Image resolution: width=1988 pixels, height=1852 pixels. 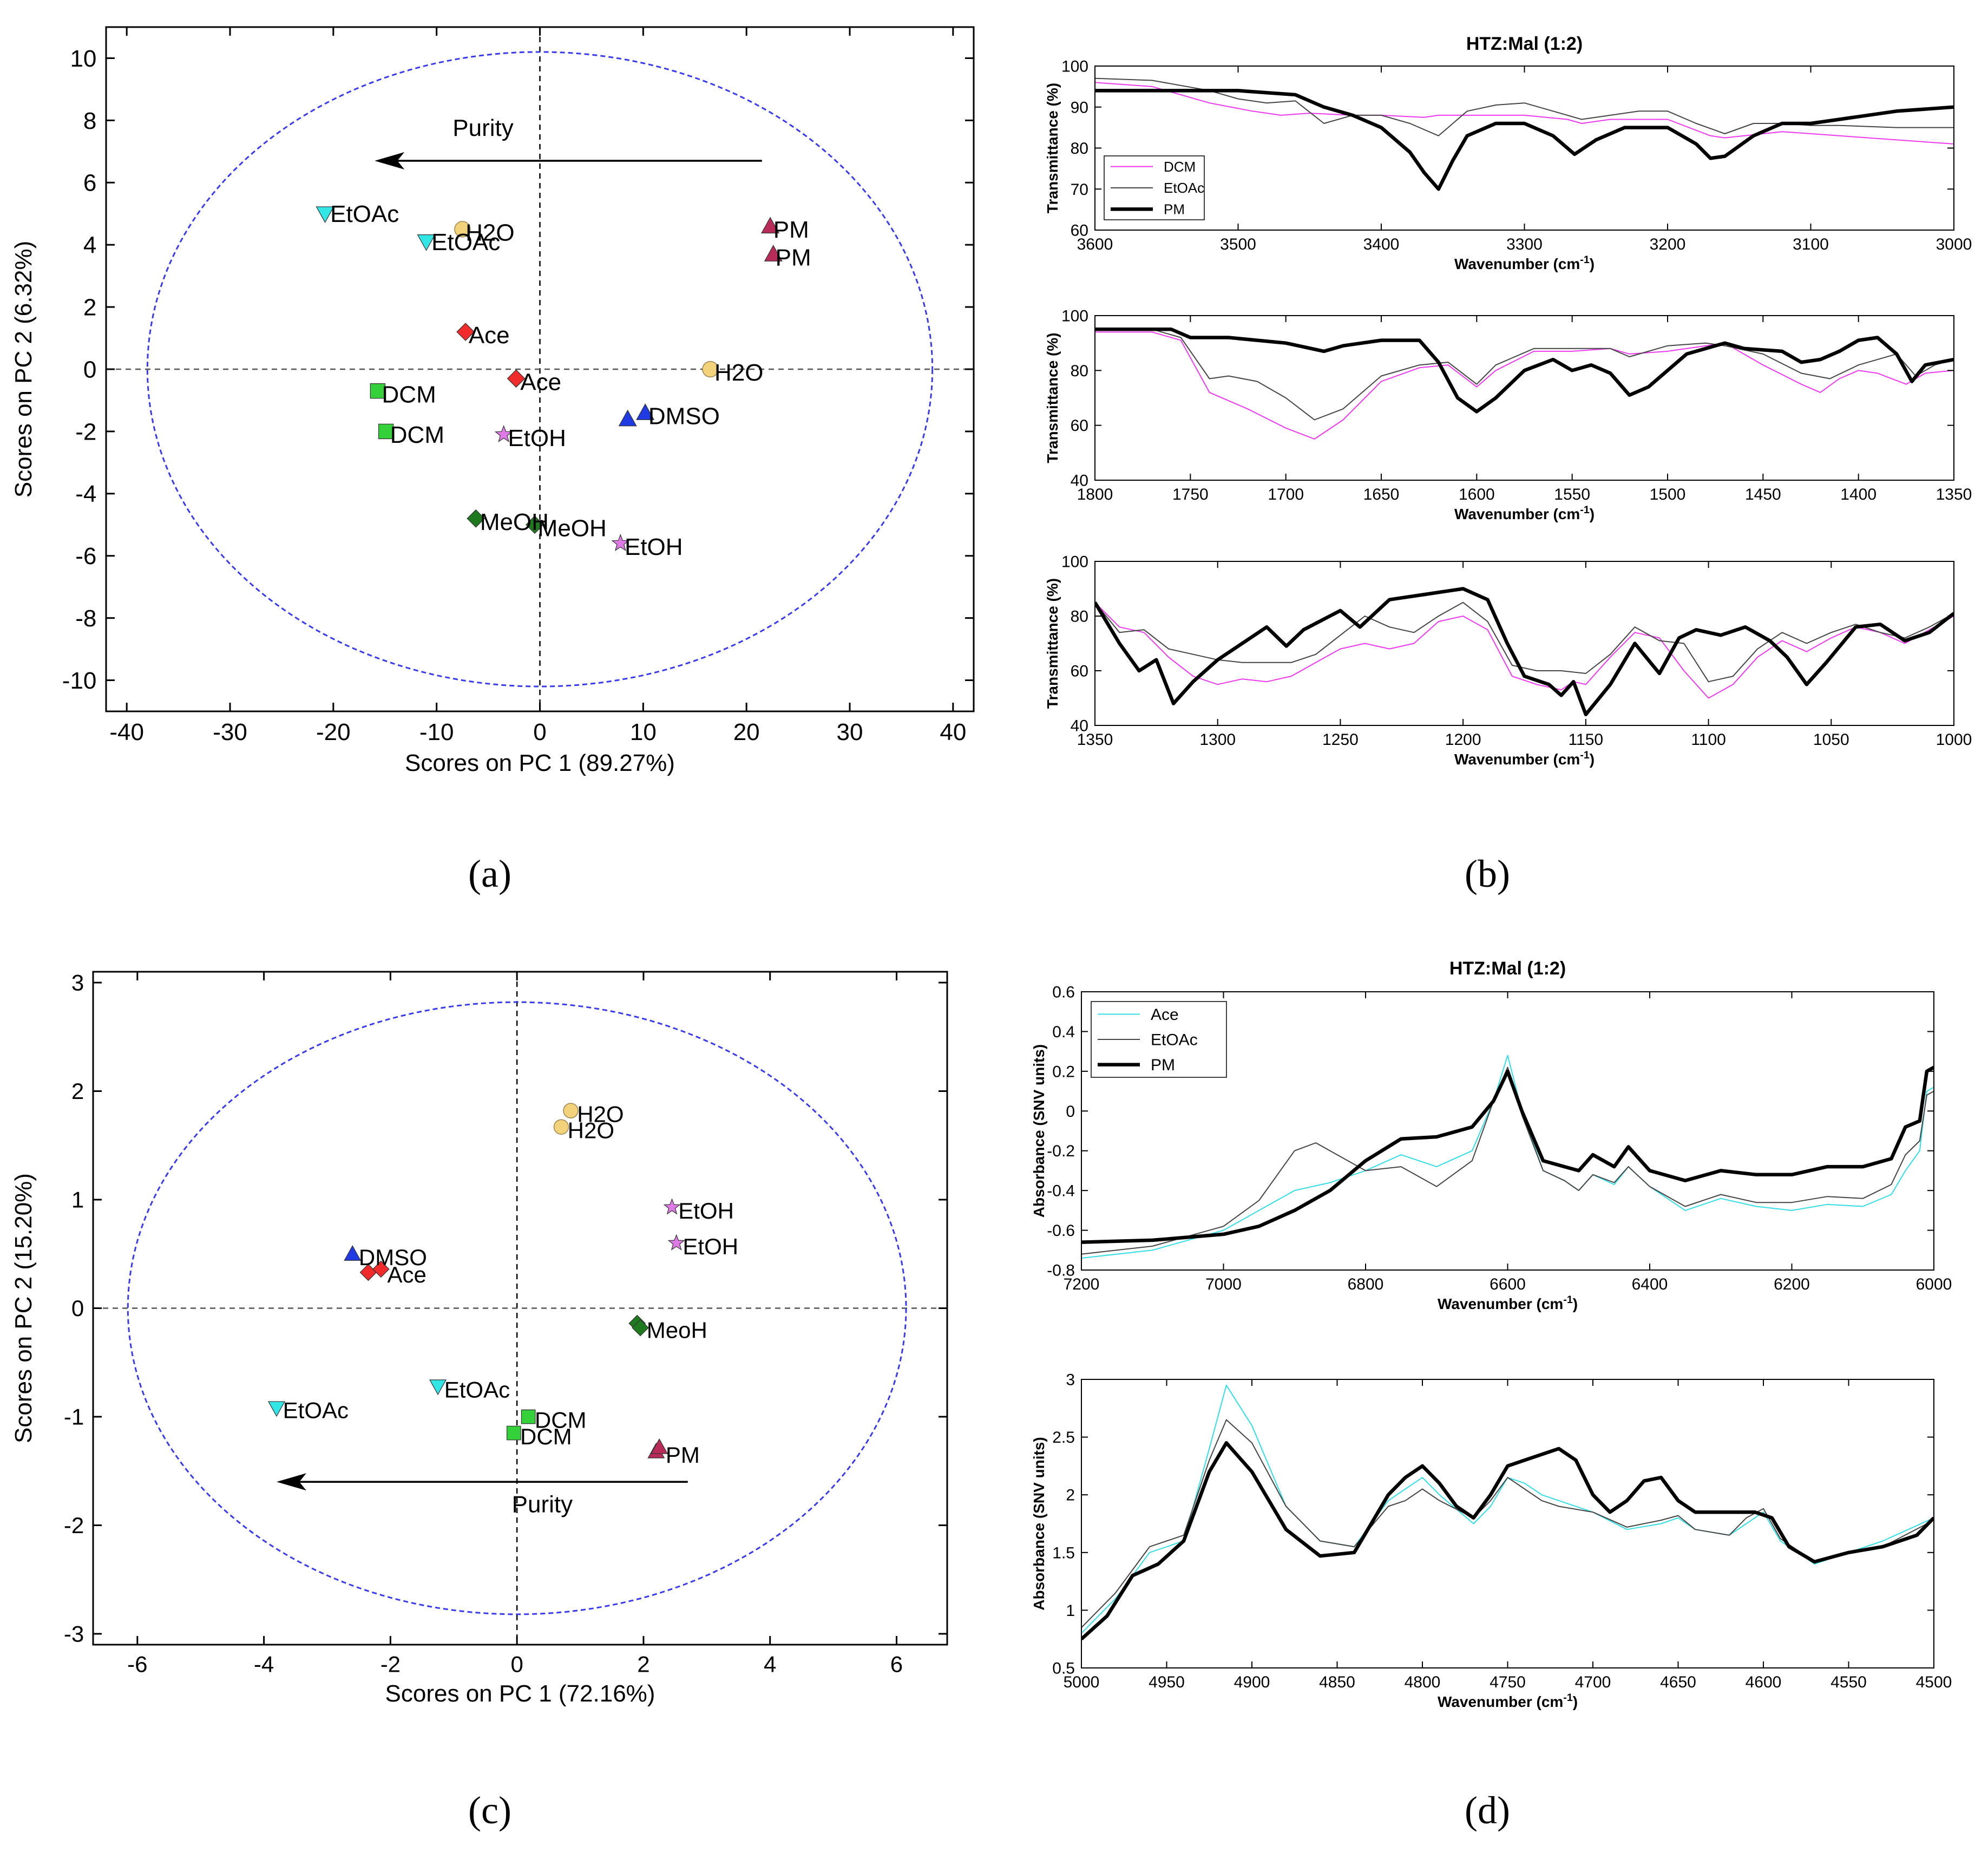 What do you see at coordinates (83, 58) in the screenshot?
I see `panel-a-y-tick-label: 10` at bounding box center [83, 58].